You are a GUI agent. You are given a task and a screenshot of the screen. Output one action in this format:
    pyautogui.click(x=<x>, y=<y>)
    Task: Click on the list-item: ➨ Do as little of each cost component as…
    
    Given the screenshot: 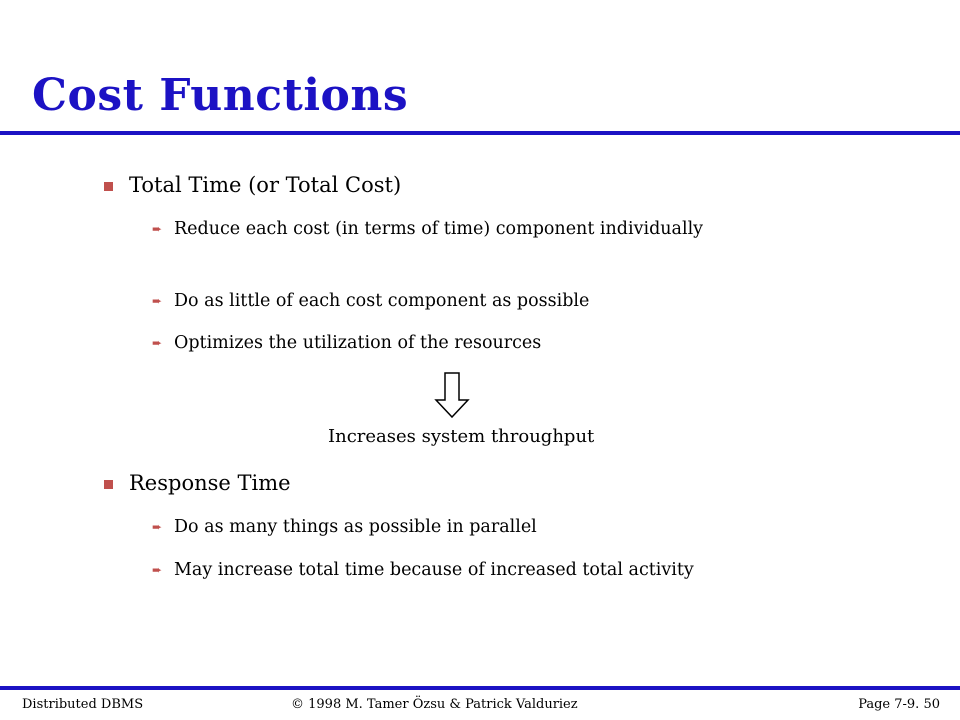 What is the action you would take?
    pyautogui.click(x=452, y=301)
    